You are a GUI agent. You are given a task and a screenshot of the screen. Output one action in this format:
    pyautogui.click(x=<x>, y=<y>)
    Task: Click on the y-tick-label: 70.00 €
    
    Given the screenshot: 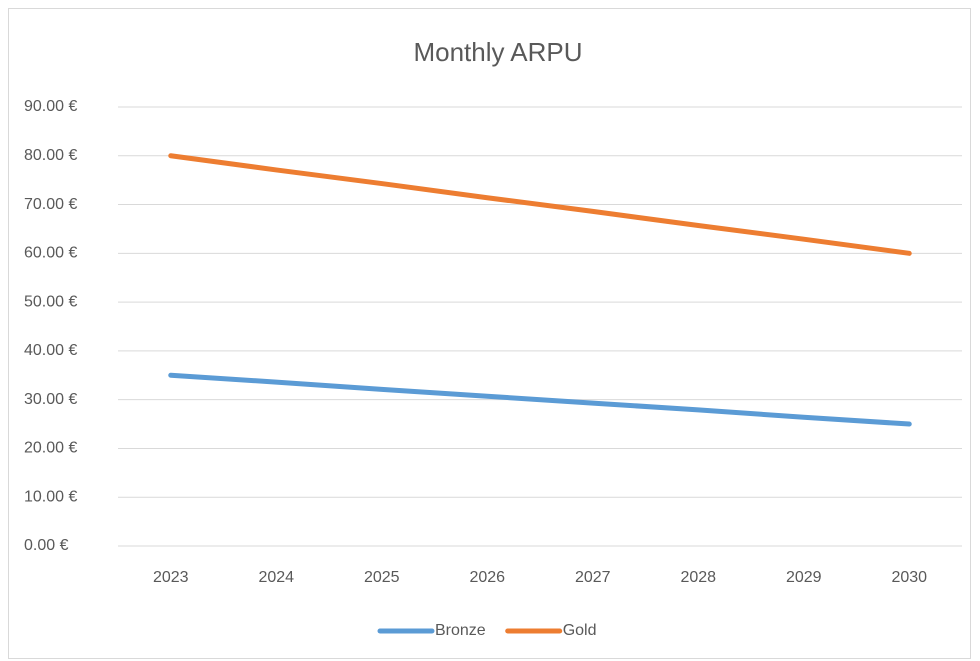 What is the action you would take?
    pyautogui.click(x=50, y=204)
    